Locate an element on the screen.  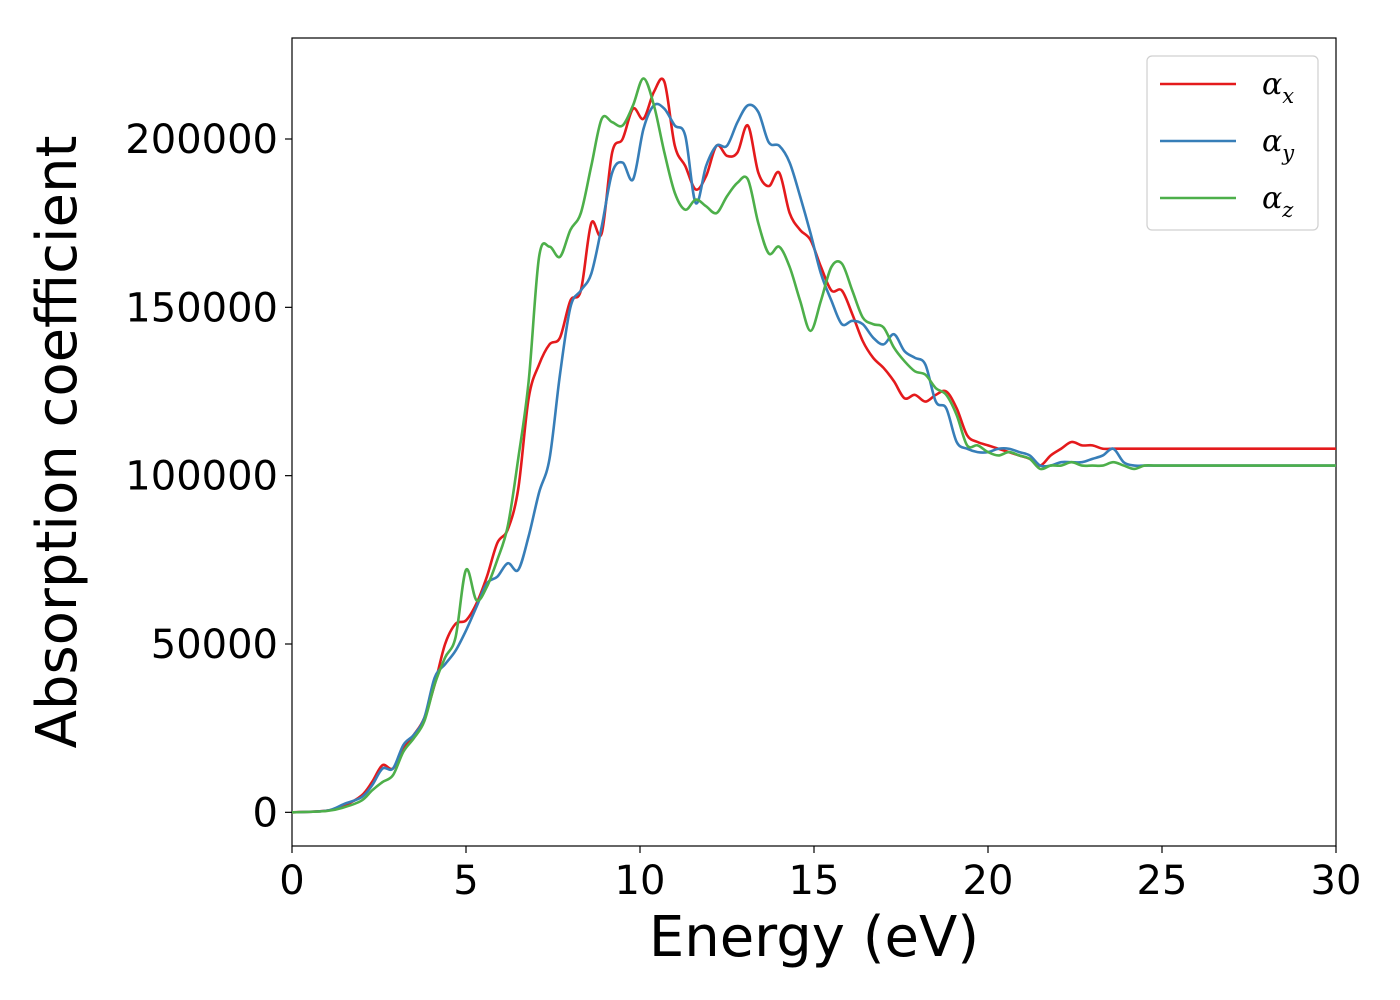
legend: αx αy αz is located at coordinates (1232, 143).